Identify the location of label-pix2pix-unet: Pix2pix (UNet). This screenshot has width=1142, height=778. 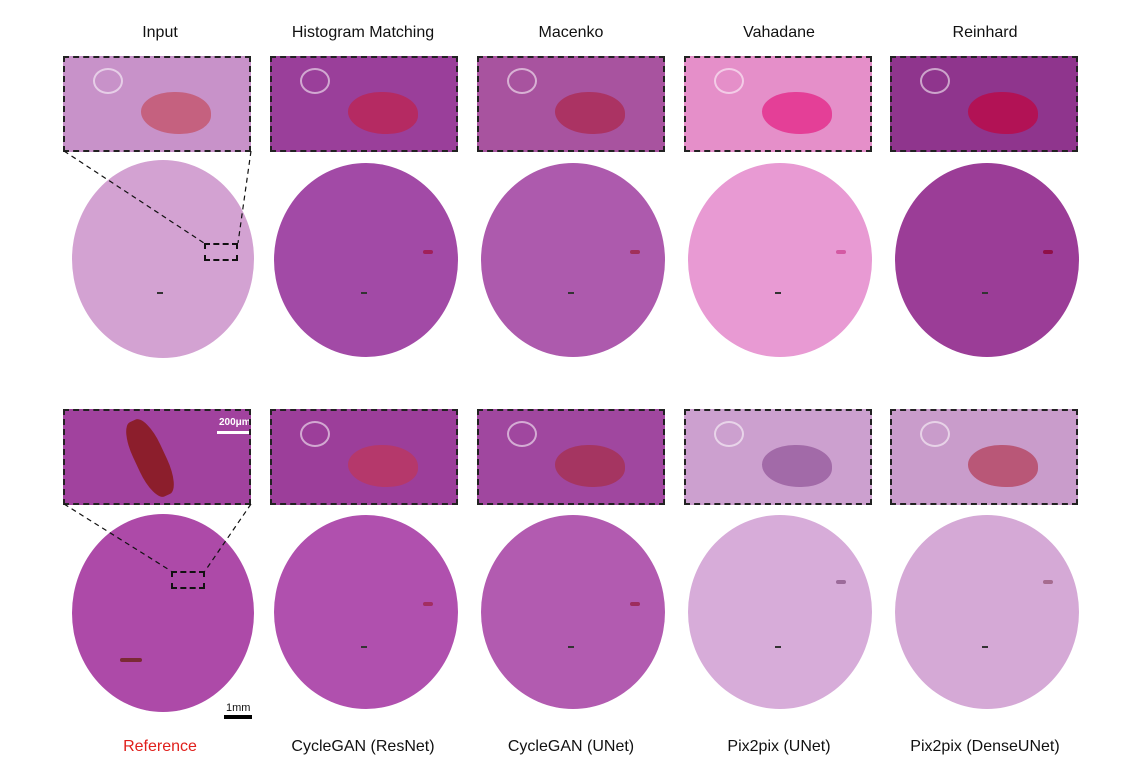
(779, 746).